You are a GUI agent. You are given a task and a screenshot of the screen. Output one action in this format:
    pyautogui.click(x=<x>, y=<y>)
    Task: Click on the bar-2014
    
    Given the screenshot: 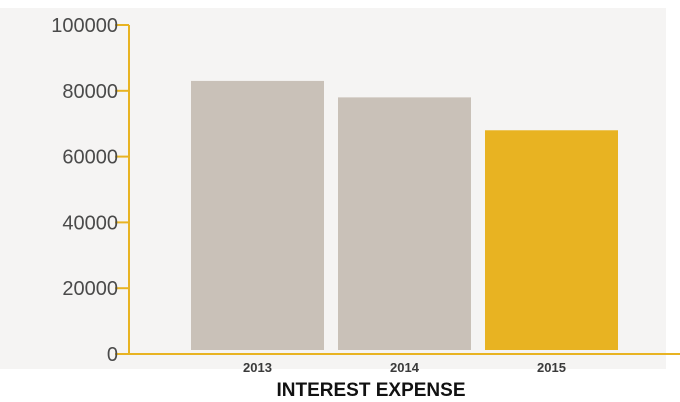 What is the action you would take?
    pyautogui.click(x=404, y=223)
    